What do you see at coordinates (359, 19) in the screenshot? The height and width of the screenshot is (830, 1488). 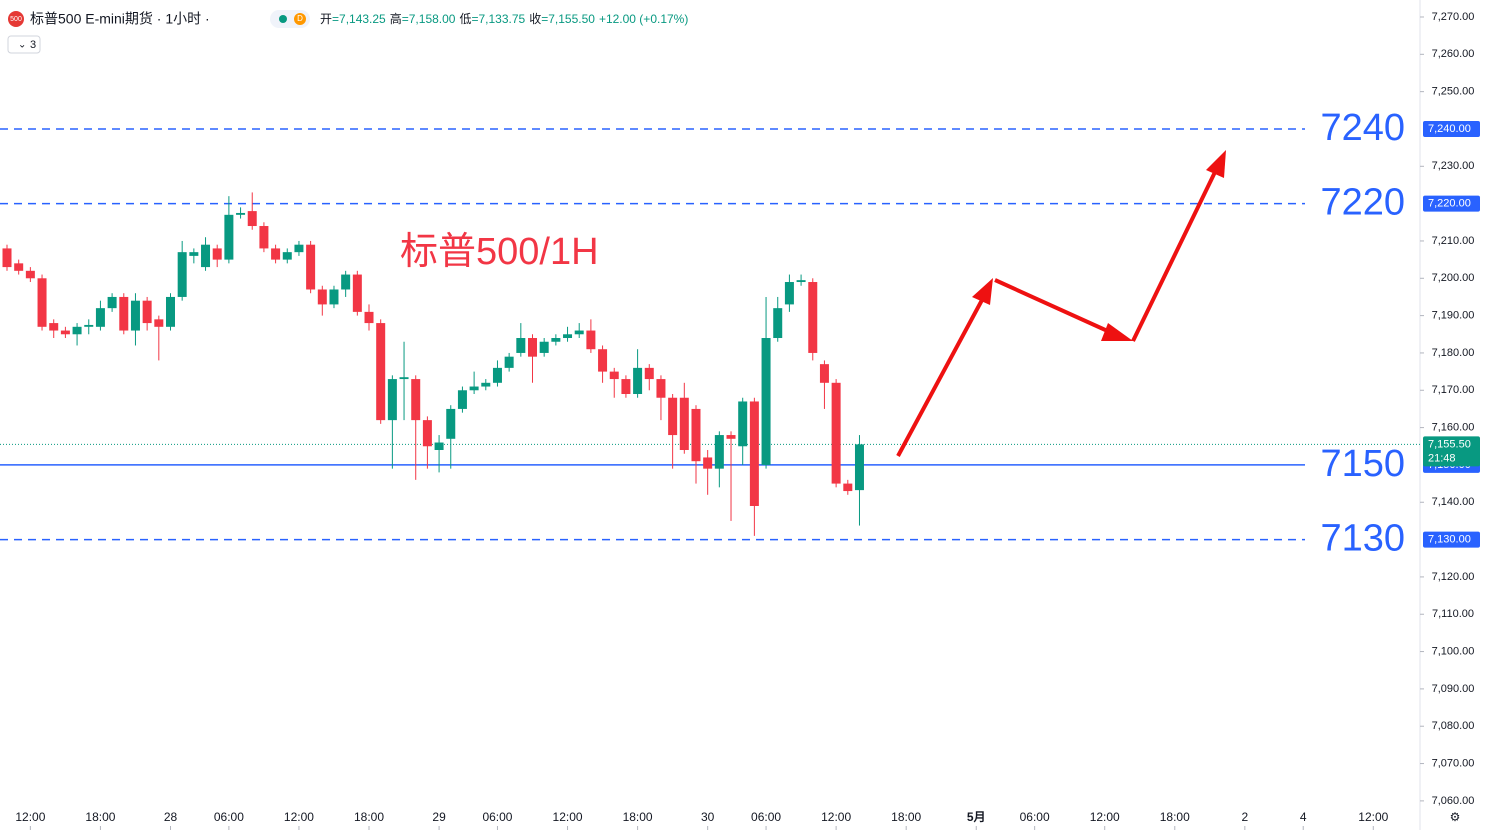 I see `ohlc-value: =7,143.25` at bounding box center [359, 19].